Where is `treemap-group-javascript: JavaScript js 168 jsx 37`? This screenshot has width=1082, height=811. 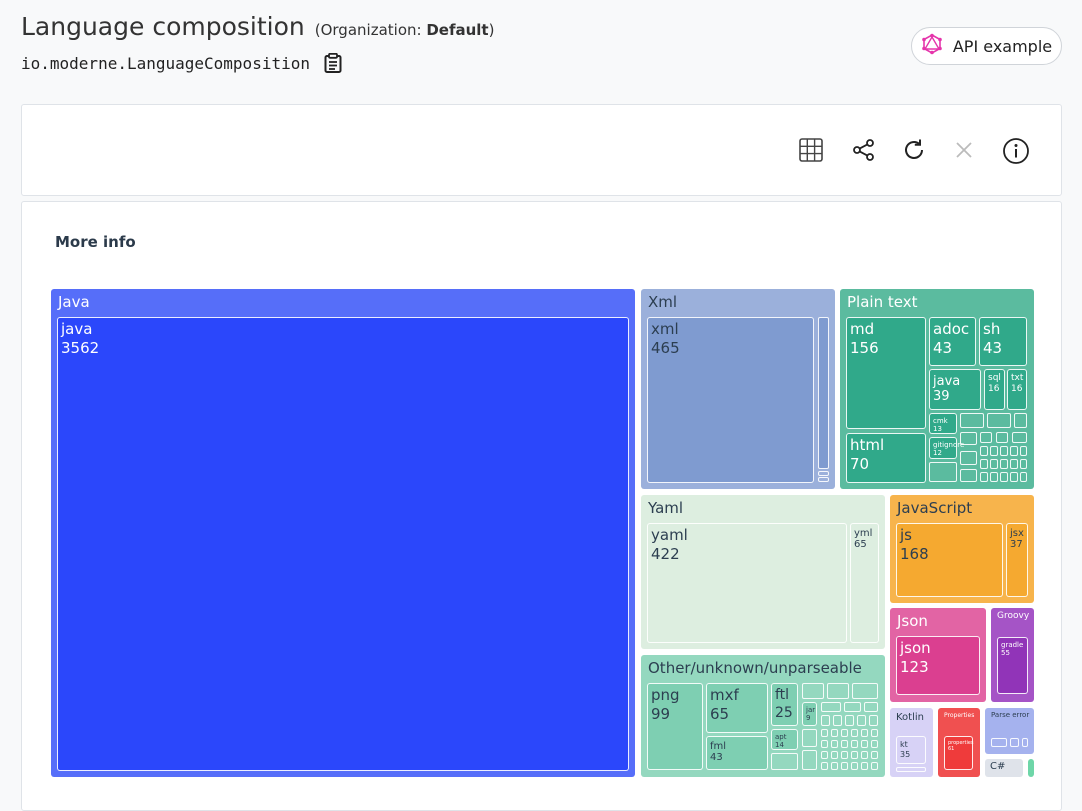 treemap-group-javascript: JavaScript js 168 jsx 37 is located at coordinates (962, 549).